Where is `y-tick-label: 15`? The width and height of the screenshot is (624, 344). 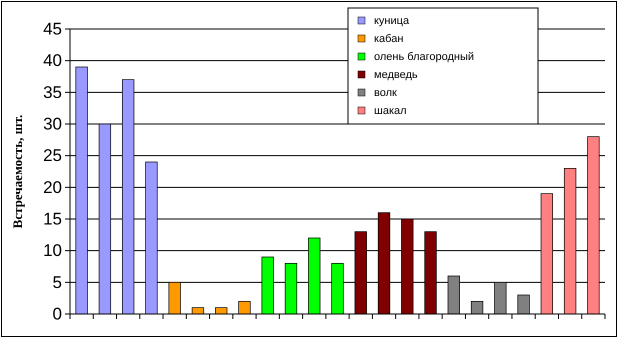
y-tick-label: 15 is located at coordinates (52, 218).